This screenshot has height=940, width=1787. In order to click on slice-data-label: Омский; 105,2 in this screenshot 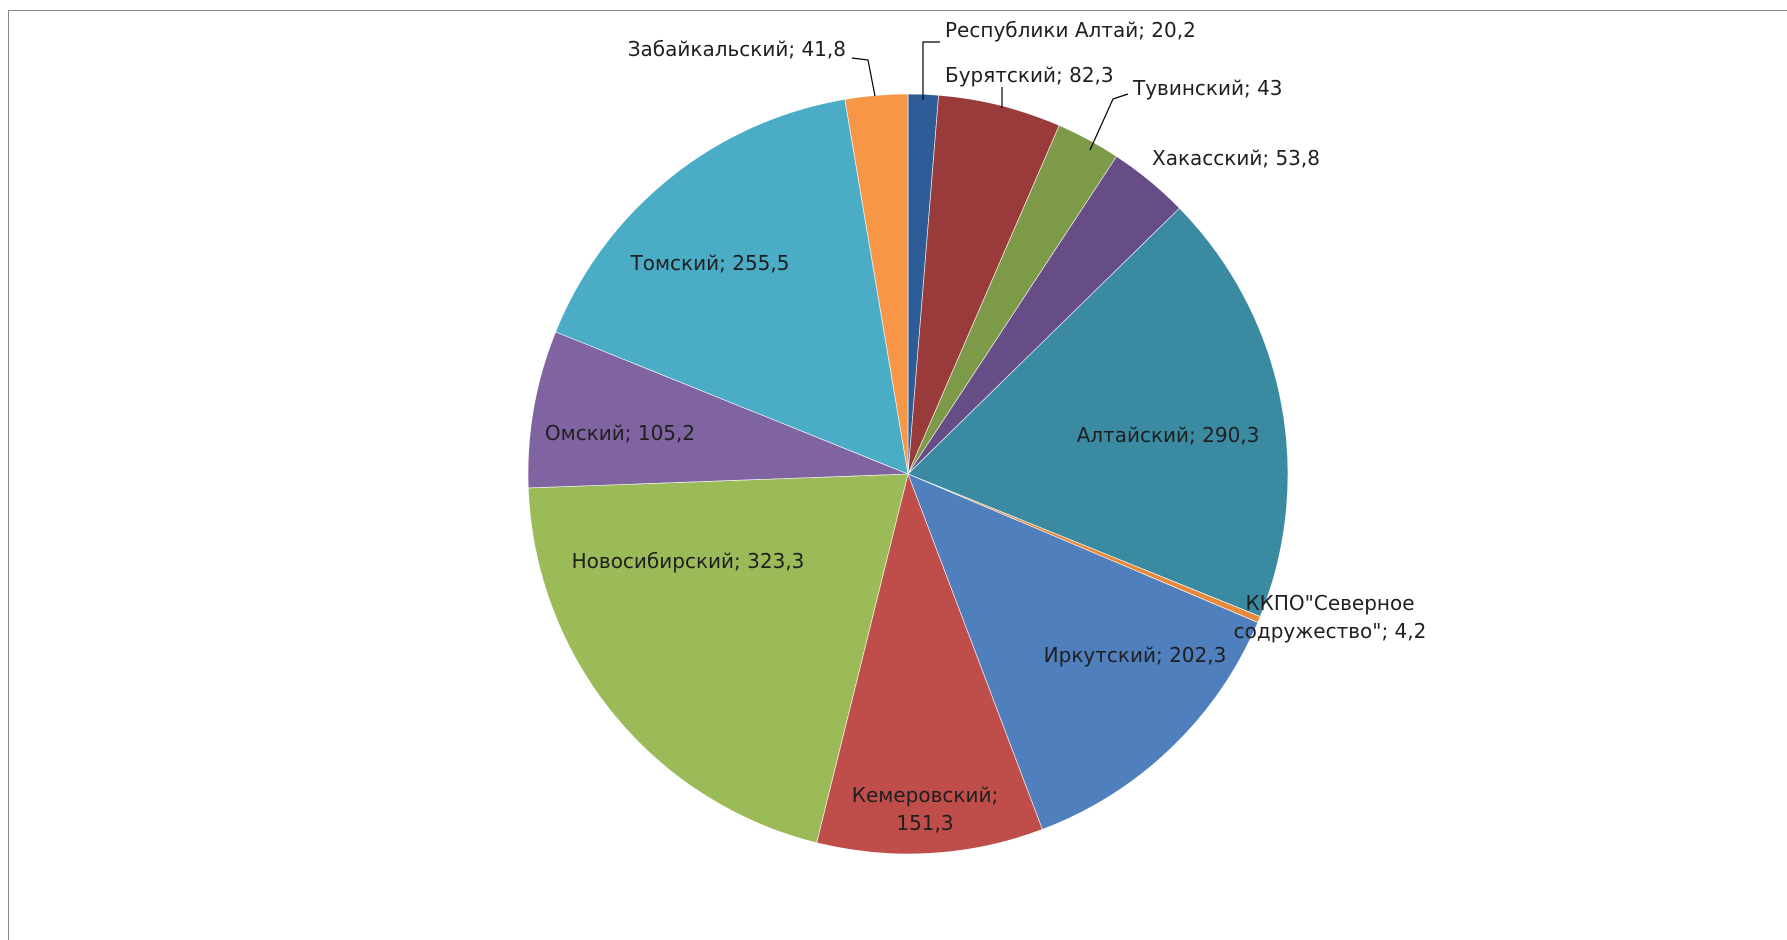, I will do `click(620, 433)`.